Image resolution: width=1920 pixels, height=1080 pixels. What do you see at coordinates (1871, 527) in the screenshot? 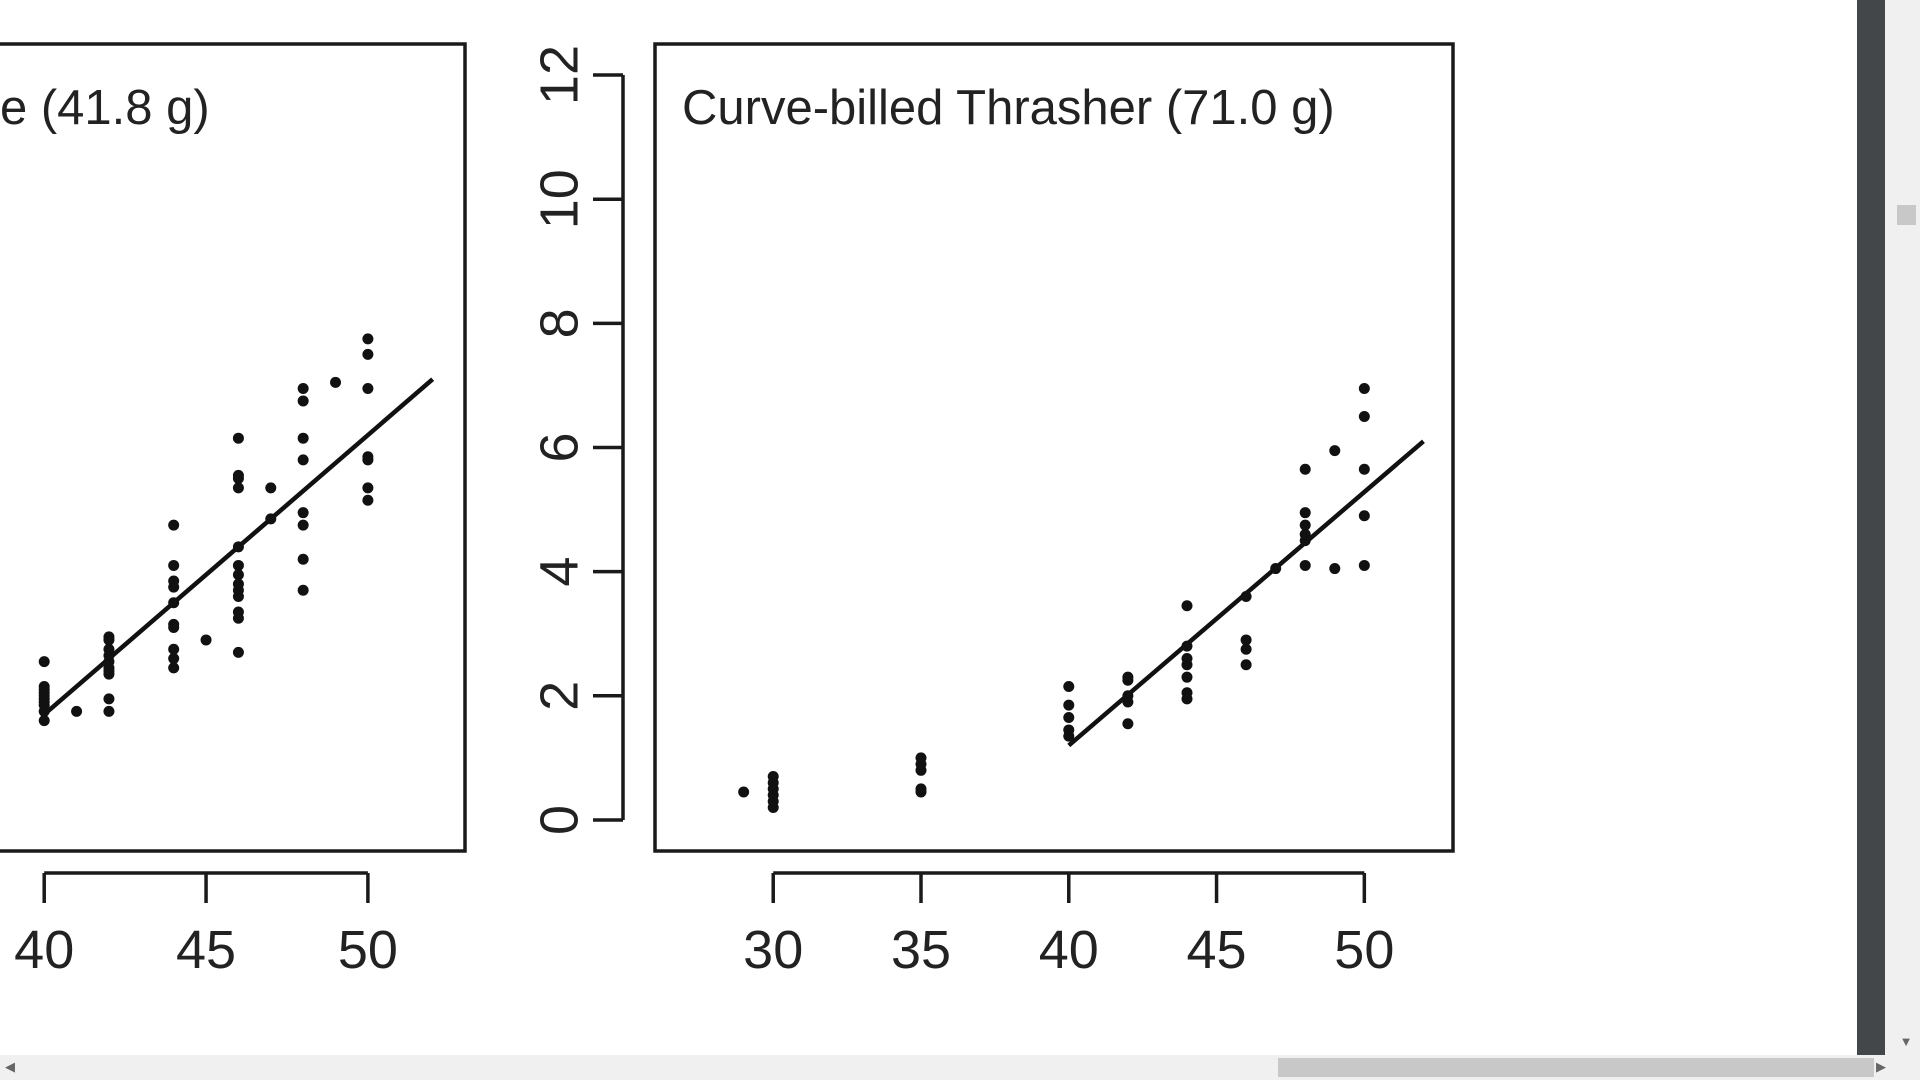
I see `scrollbar-gutter` at bounding box center [1871, 527].